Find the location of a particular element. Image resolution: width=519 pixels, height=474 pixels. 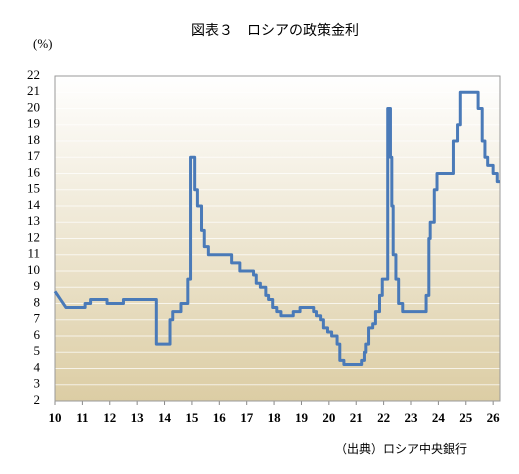

x-tick-label: 22 is located at coordinates (383, 417).